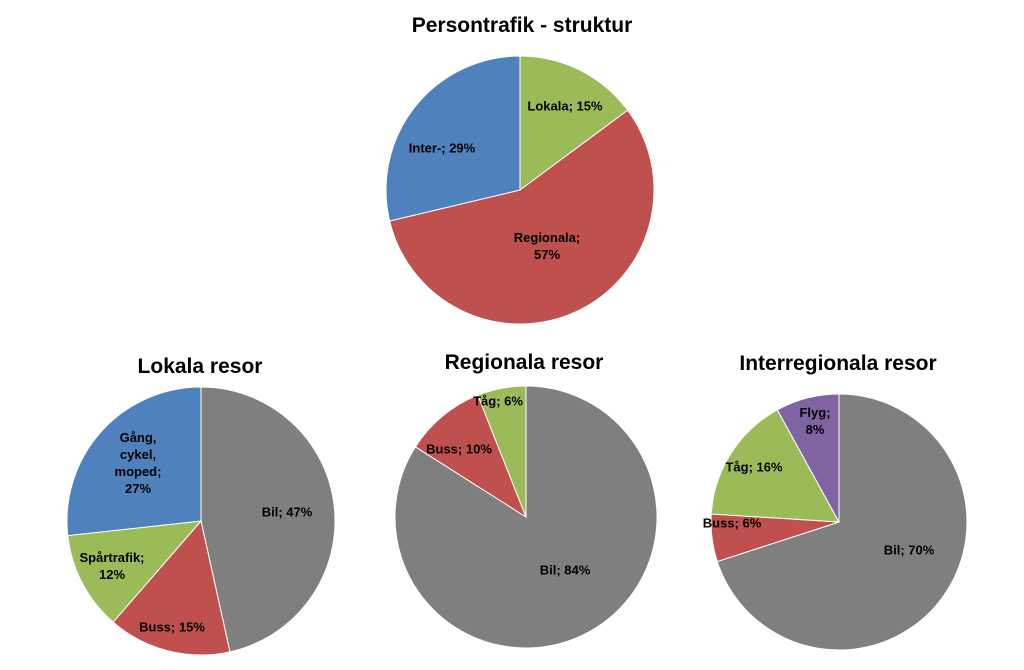  I want to click on slice-label-lokala: Lokala; 15%, so click(565, 106).